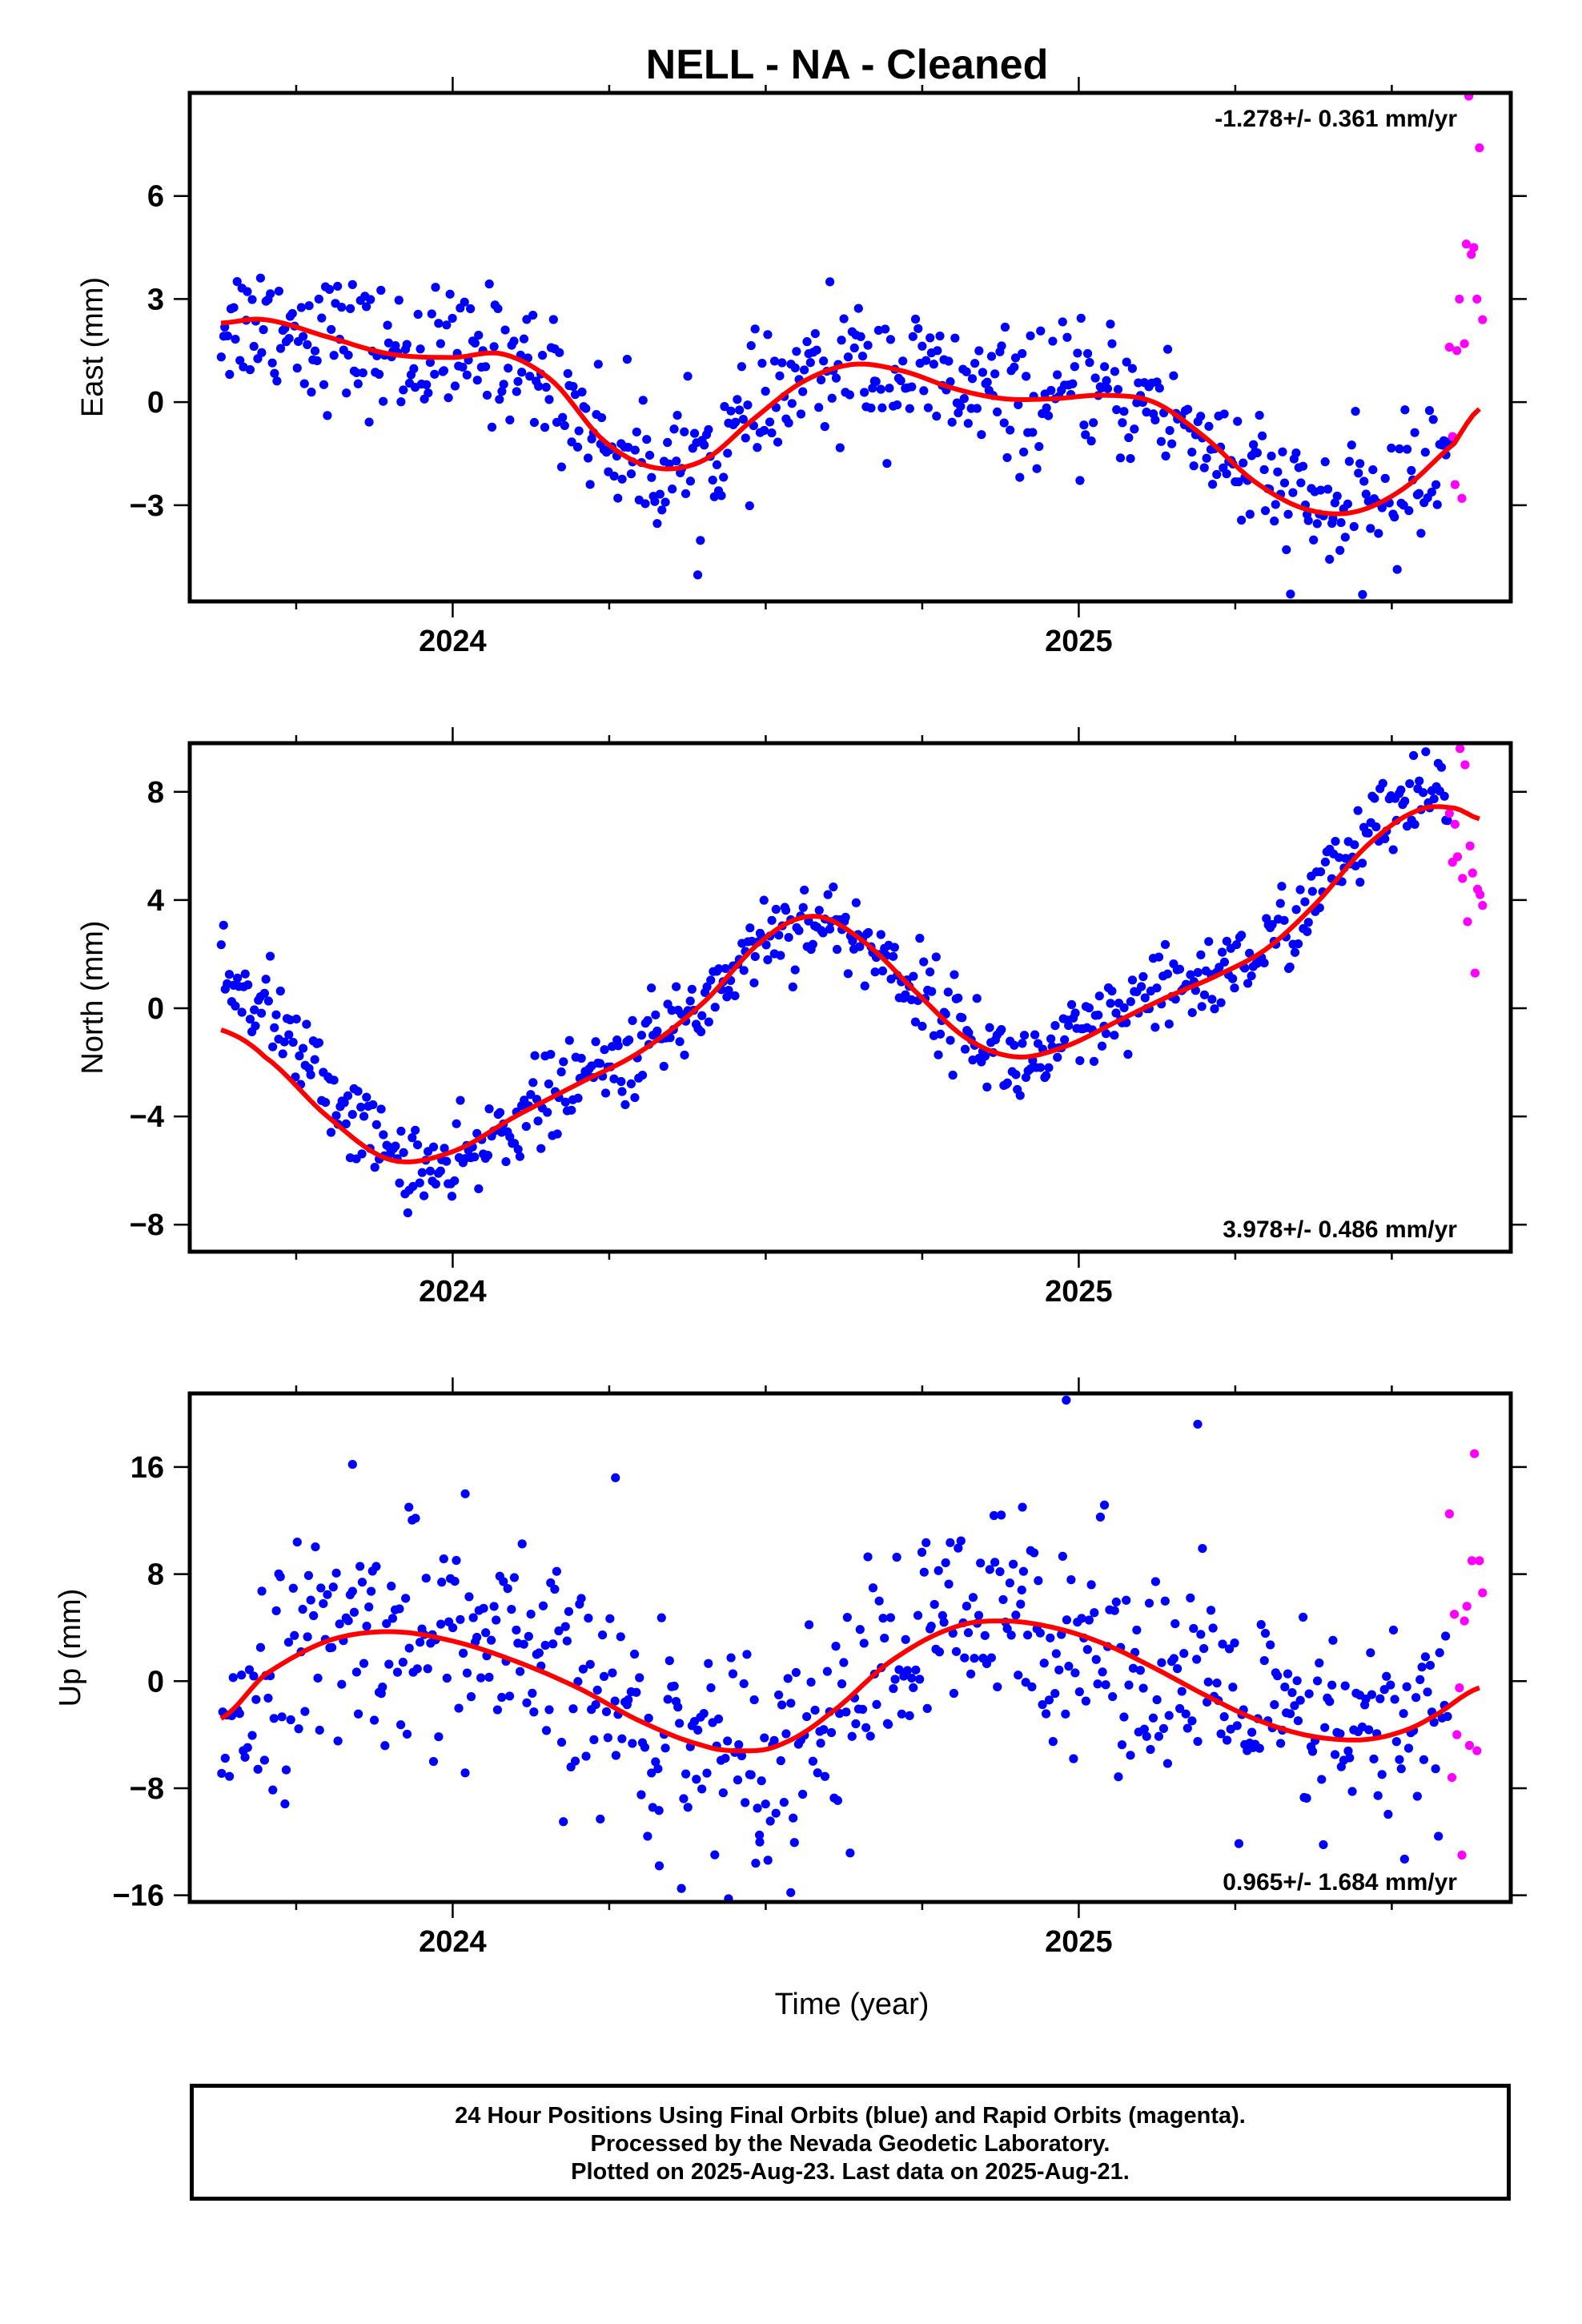 The width and height of the screenshot is (1582, 2324). Describe the element at coordinates (155, 793) in the screenshot. I see `y-tick-label: 8` at that location.